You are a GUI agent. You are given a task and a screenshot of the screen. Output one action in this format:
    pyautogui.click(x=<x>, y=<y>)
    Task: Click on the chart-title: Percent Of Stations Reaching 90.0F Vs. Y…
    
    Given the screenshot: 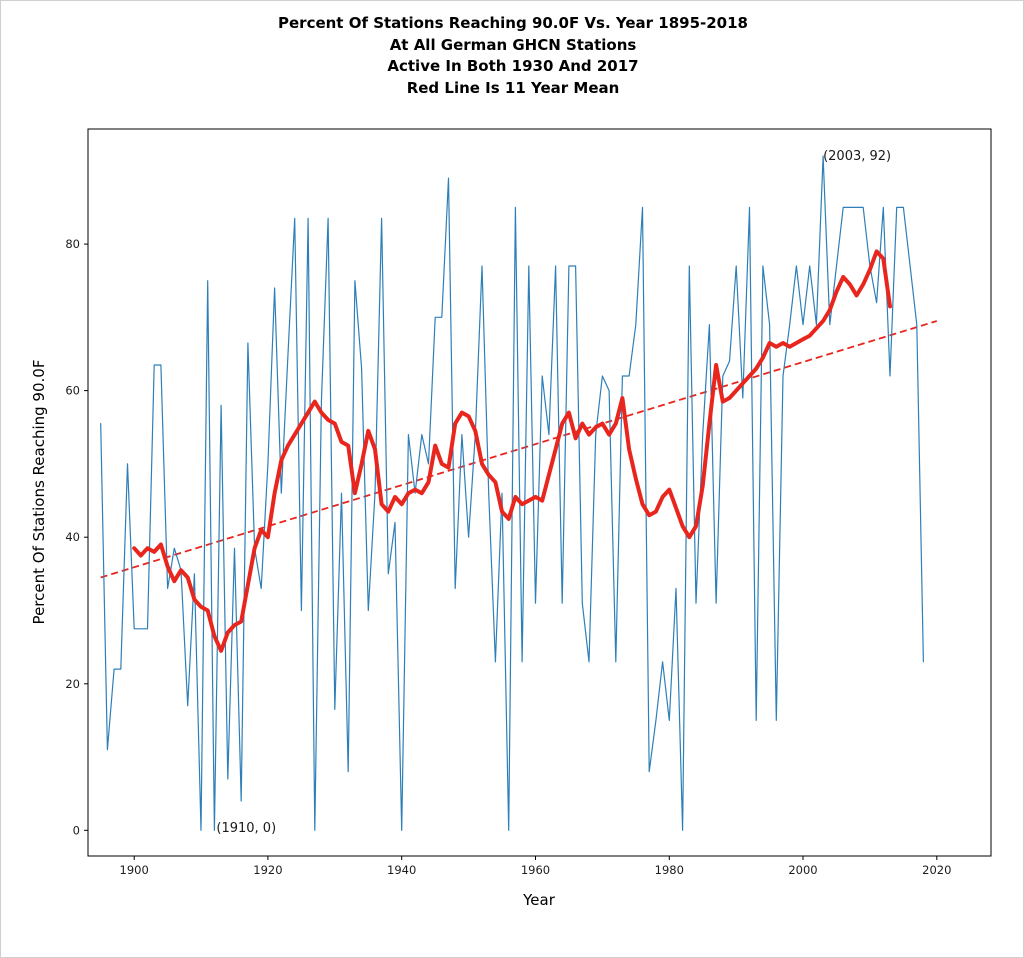 What is the action you would take?
    pyautogui.click(x=512, y=56)
    